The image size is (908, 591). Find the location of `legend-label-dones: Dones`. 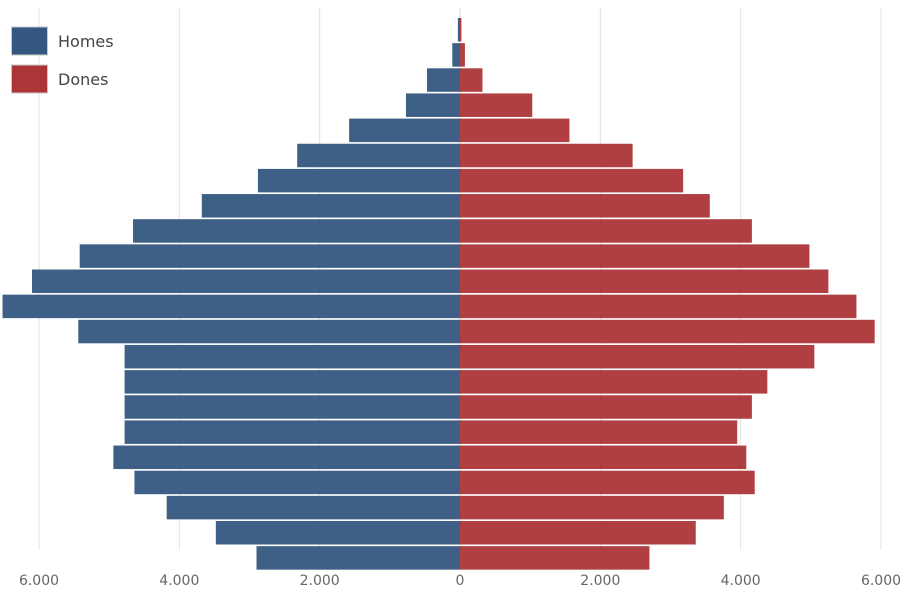

legend-label-dones: Dones is located at coordinates (83, 79).